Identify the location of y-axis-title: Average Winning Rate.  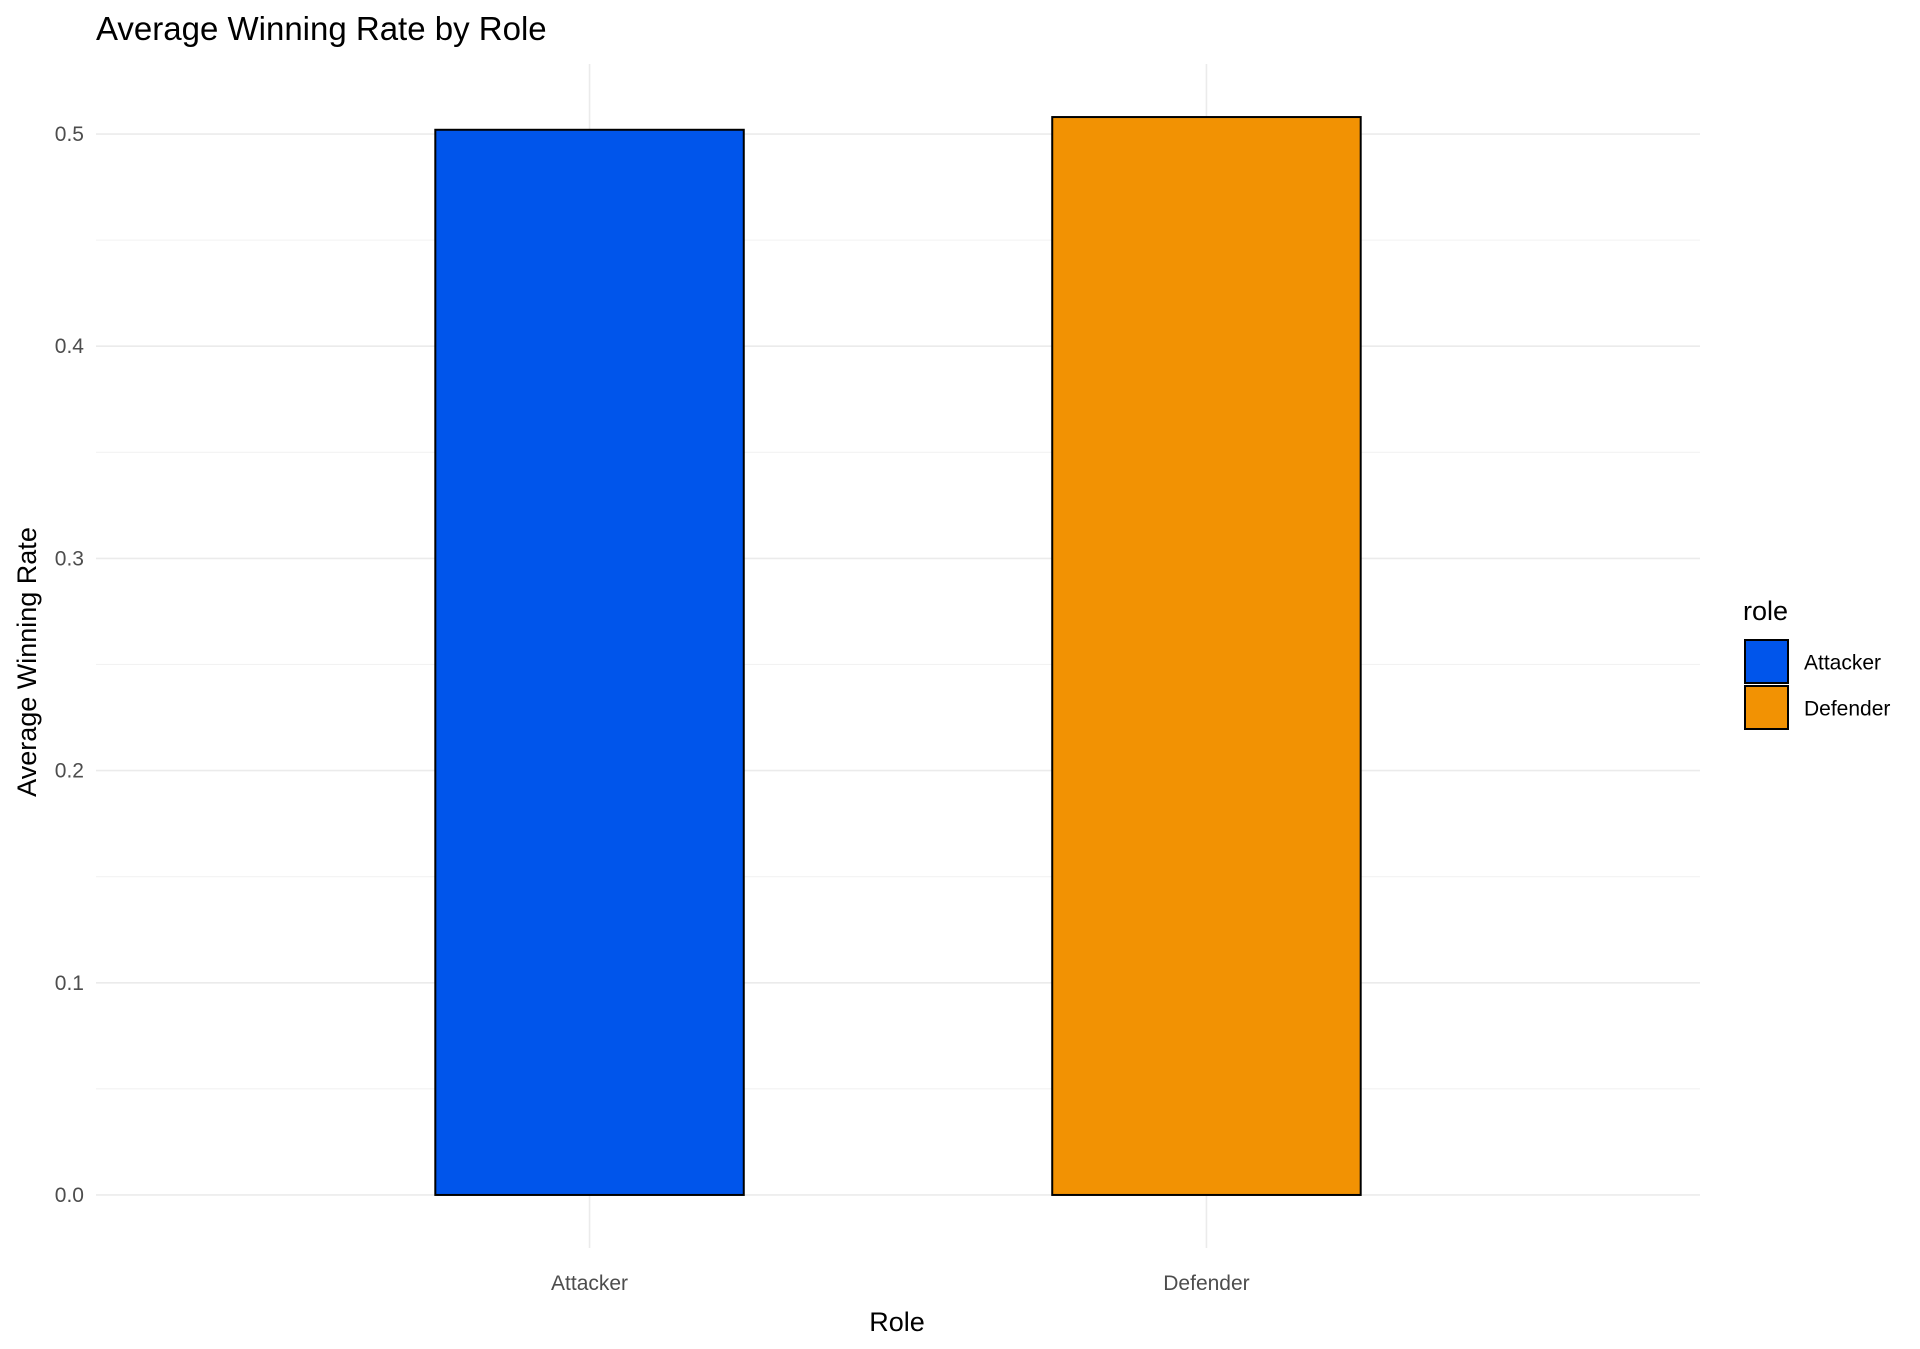
(27, 662).